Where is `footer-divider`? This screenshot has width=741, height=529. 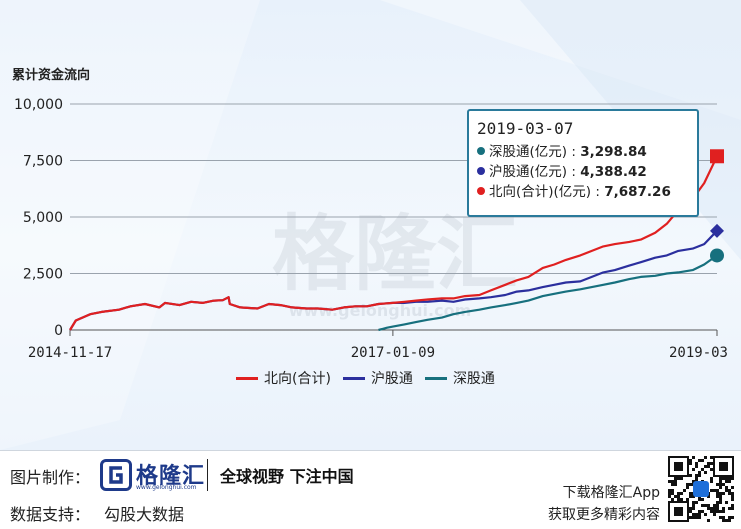
footer-divider is located at coordinates (370, 450).